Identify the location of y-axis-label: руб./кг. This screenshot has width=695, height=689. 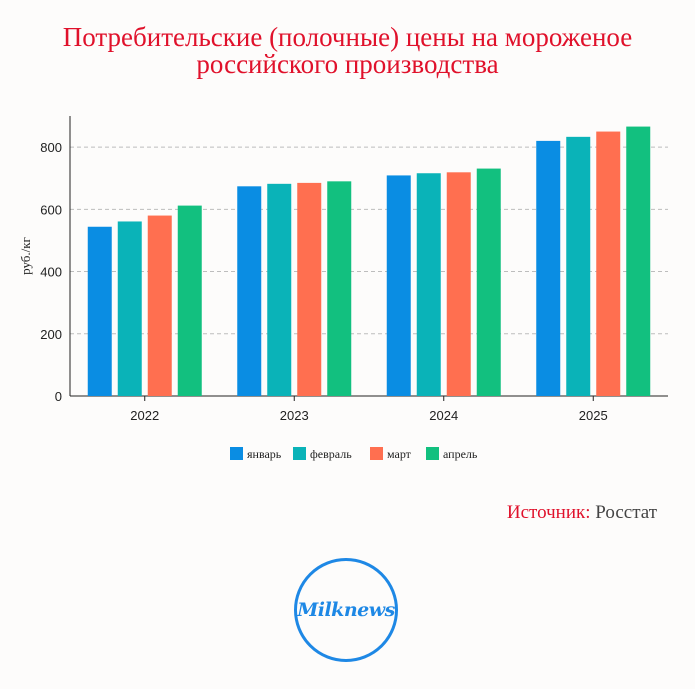
(25, 256).